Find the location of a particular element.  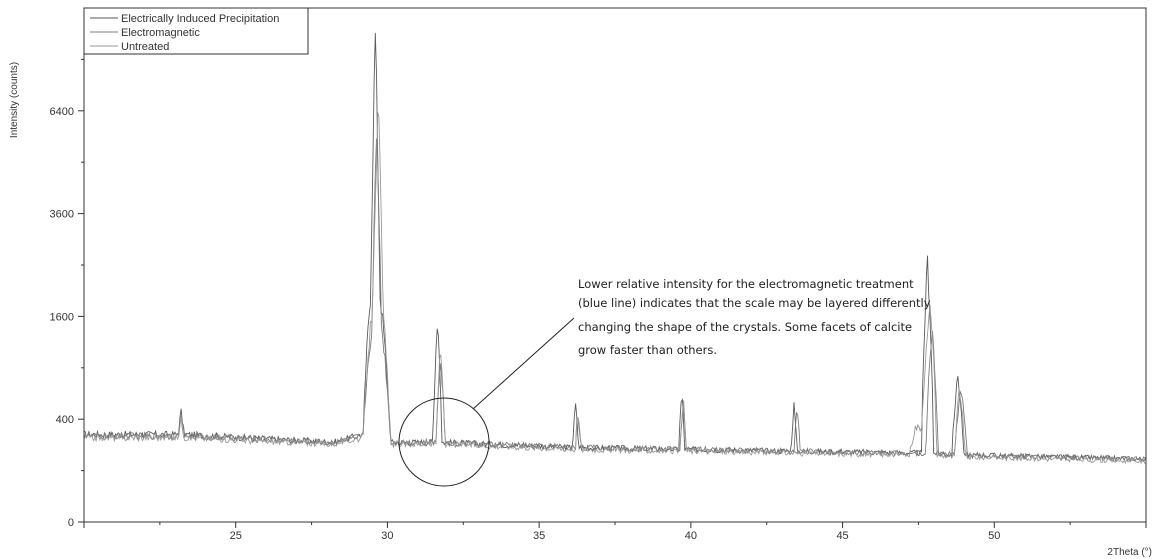

legend-entry: Untreated is located at coordinates (145, 47).